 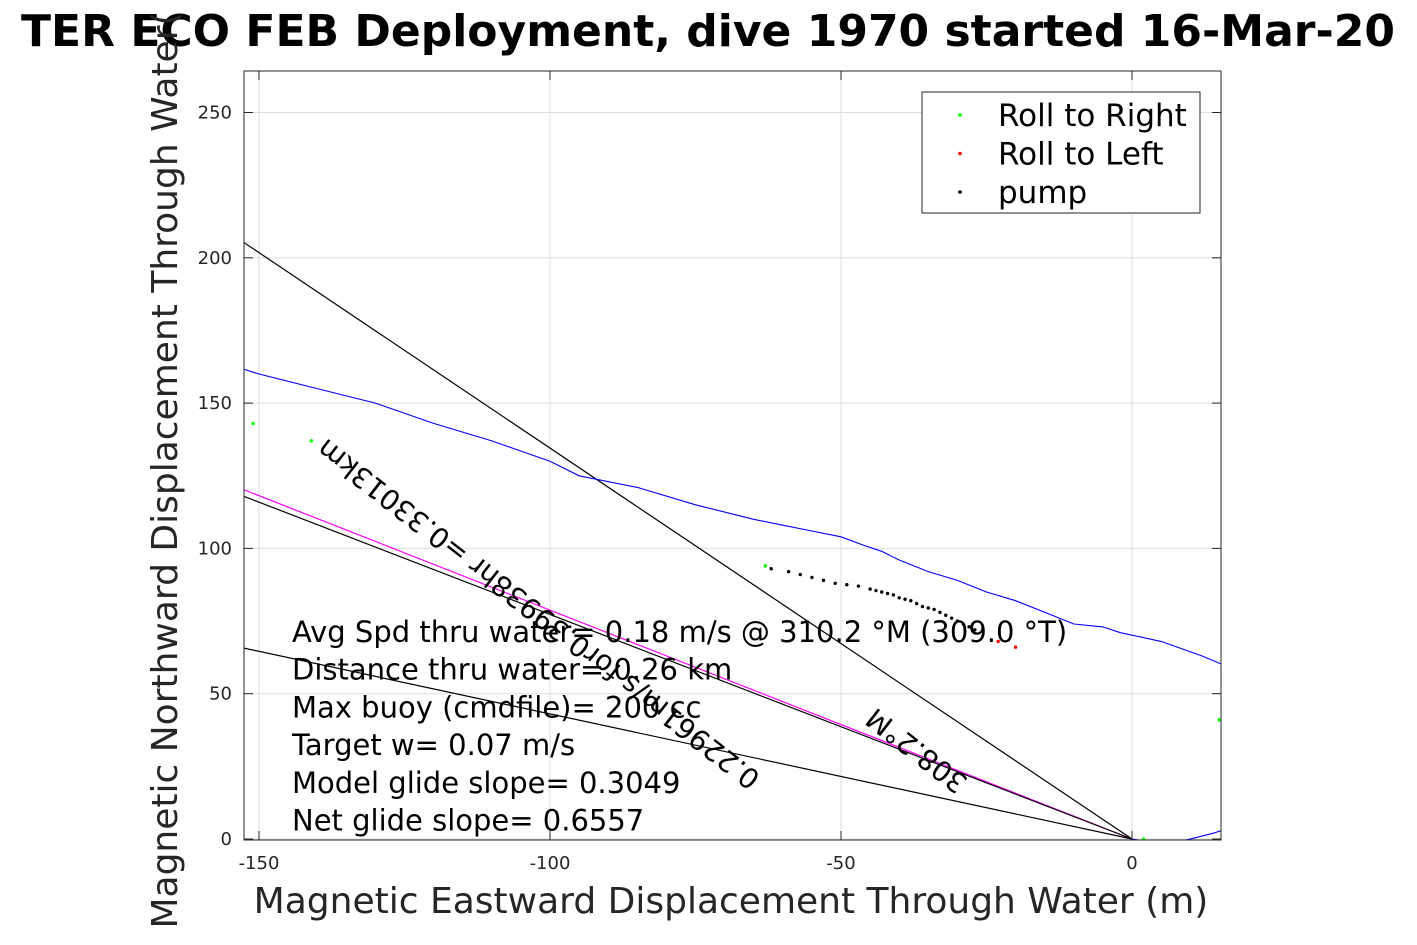 I want to click on y-tick-label: 150, so click(x=215, y=403).